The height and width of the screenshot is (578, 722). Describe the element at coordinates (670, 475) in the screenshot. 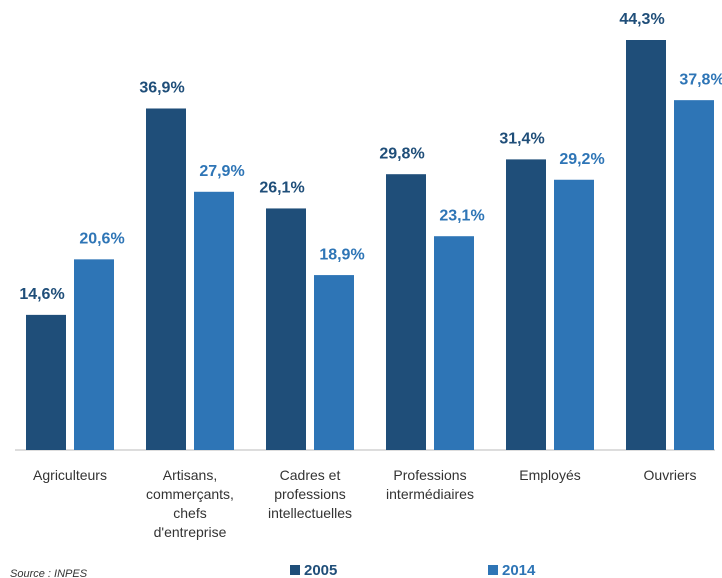

I see `x-tick-label: Ouvriers` at that location.